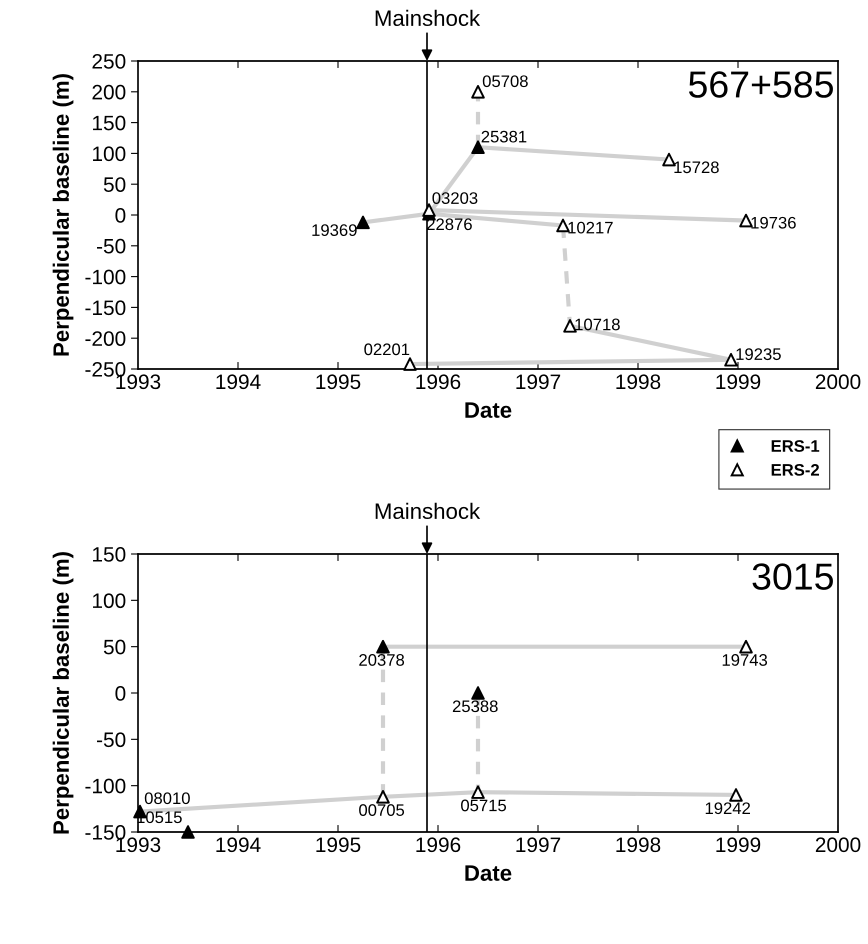  I want to click on annotation: 03203, so click(455, 198).